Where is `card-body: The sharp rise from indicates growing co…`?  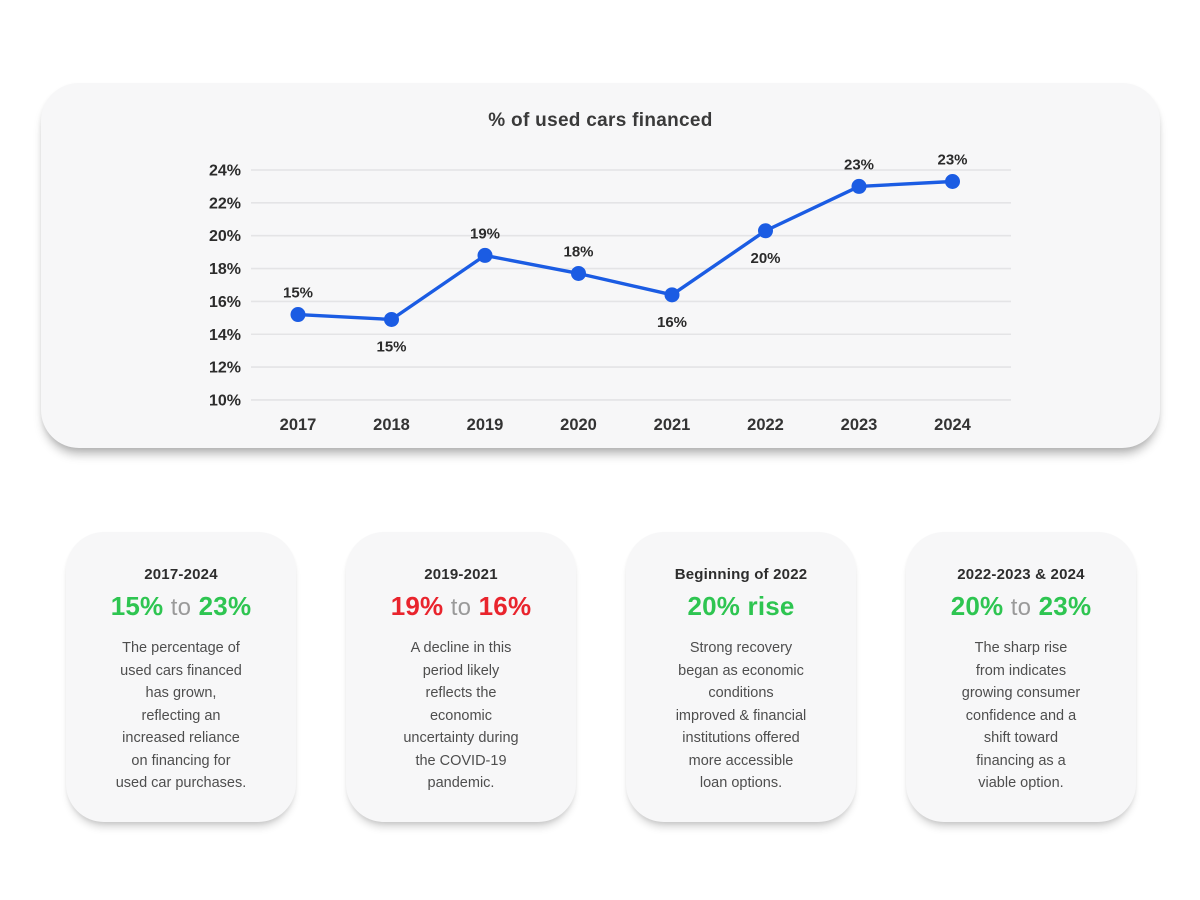
card-body: The sharp rise from indicates growing co… is located at coordinates (1021, 715).